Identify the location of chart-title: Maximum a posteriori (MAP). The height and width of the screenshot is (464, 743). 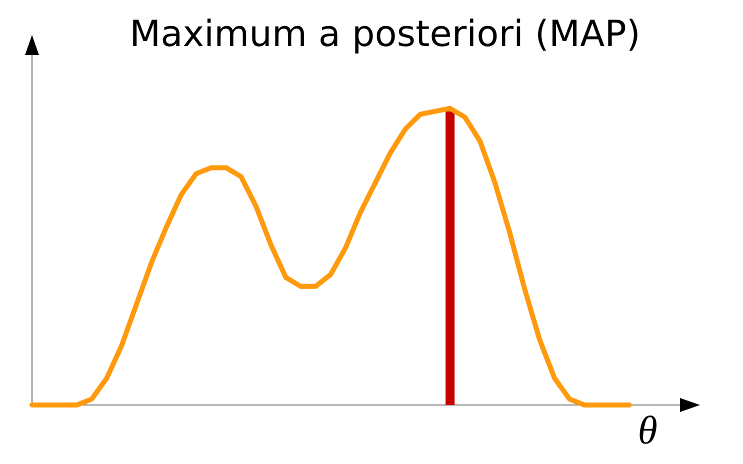
(385, 36).